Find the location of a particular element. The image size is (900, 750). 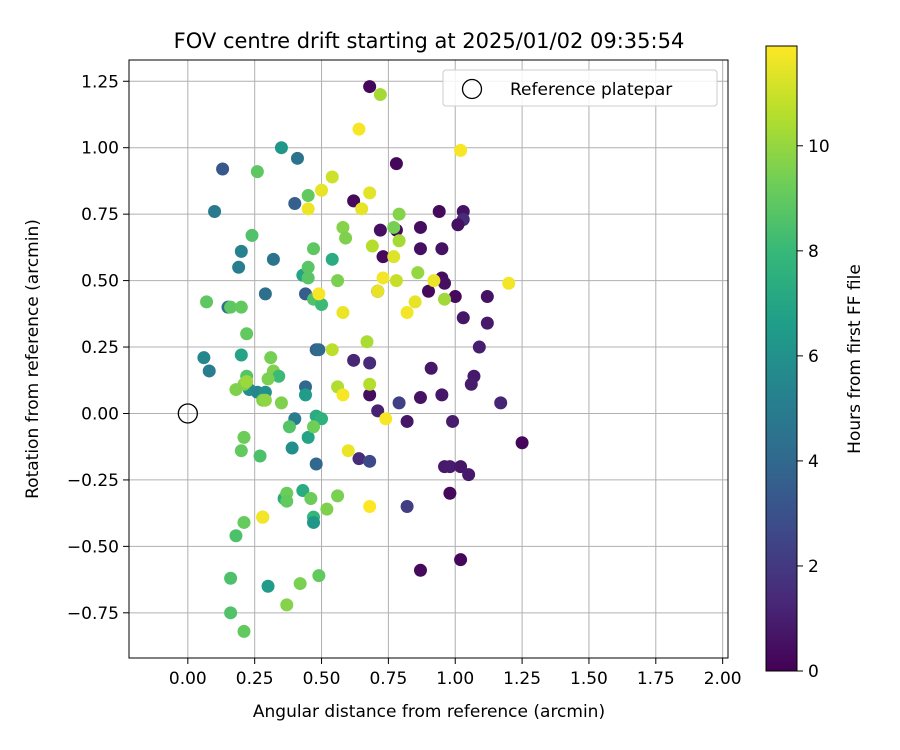

y-tick-label: 0.25 is located at coordinates (100, 348).